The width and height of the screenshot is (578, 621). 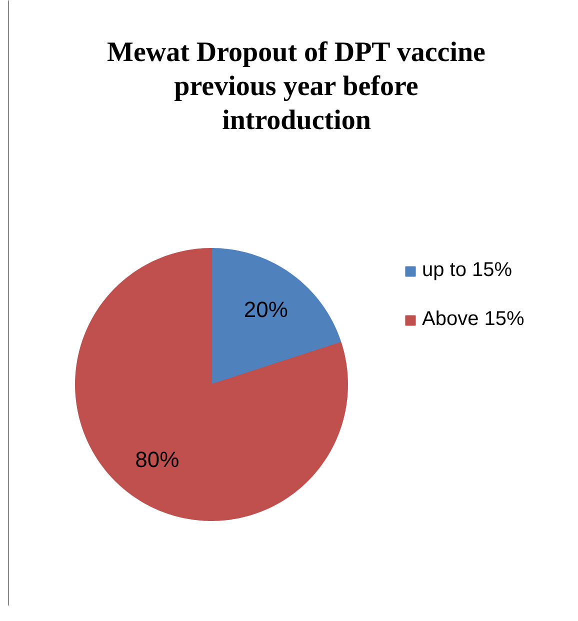 What do you see at coordinates (157, 459) in the screenshot?
I see `data-label: 80%` at bounding box center [157, 459].